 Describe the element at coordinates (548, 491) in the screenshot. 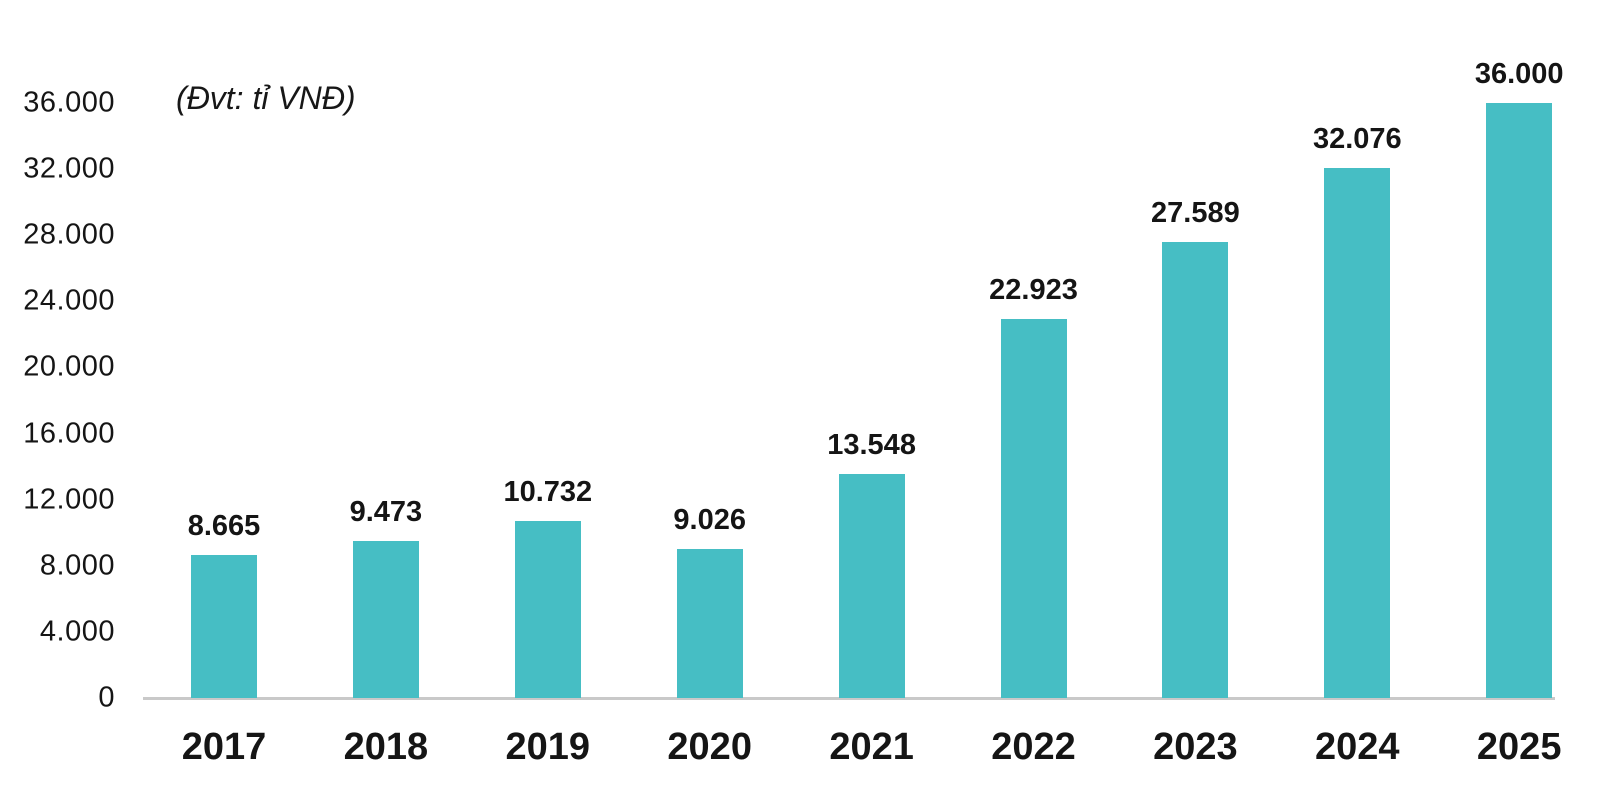

I see `bar-value-label: 10.732` at that location.